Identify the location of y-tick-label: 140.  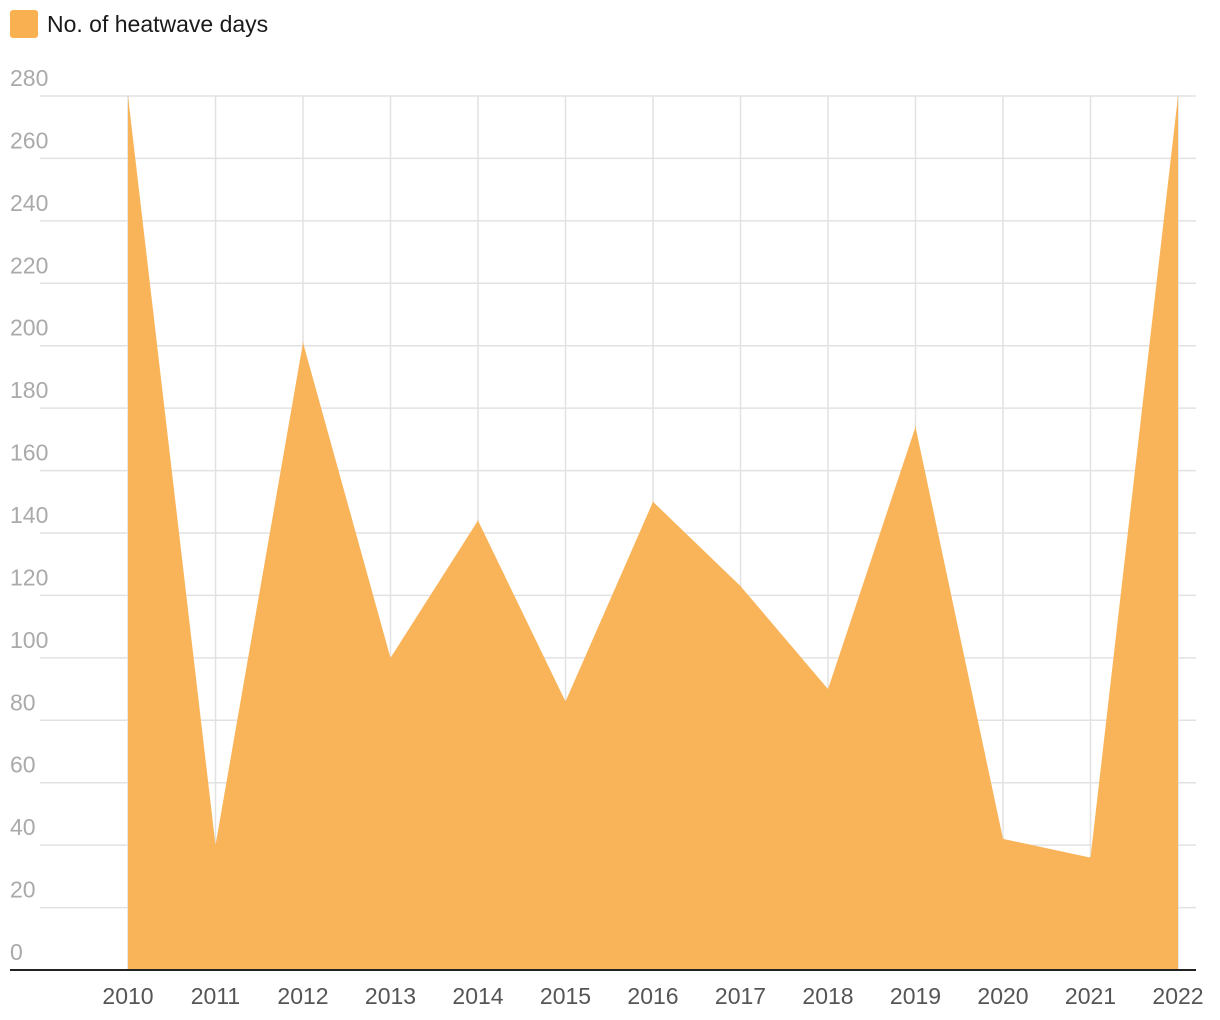
(29, 515).